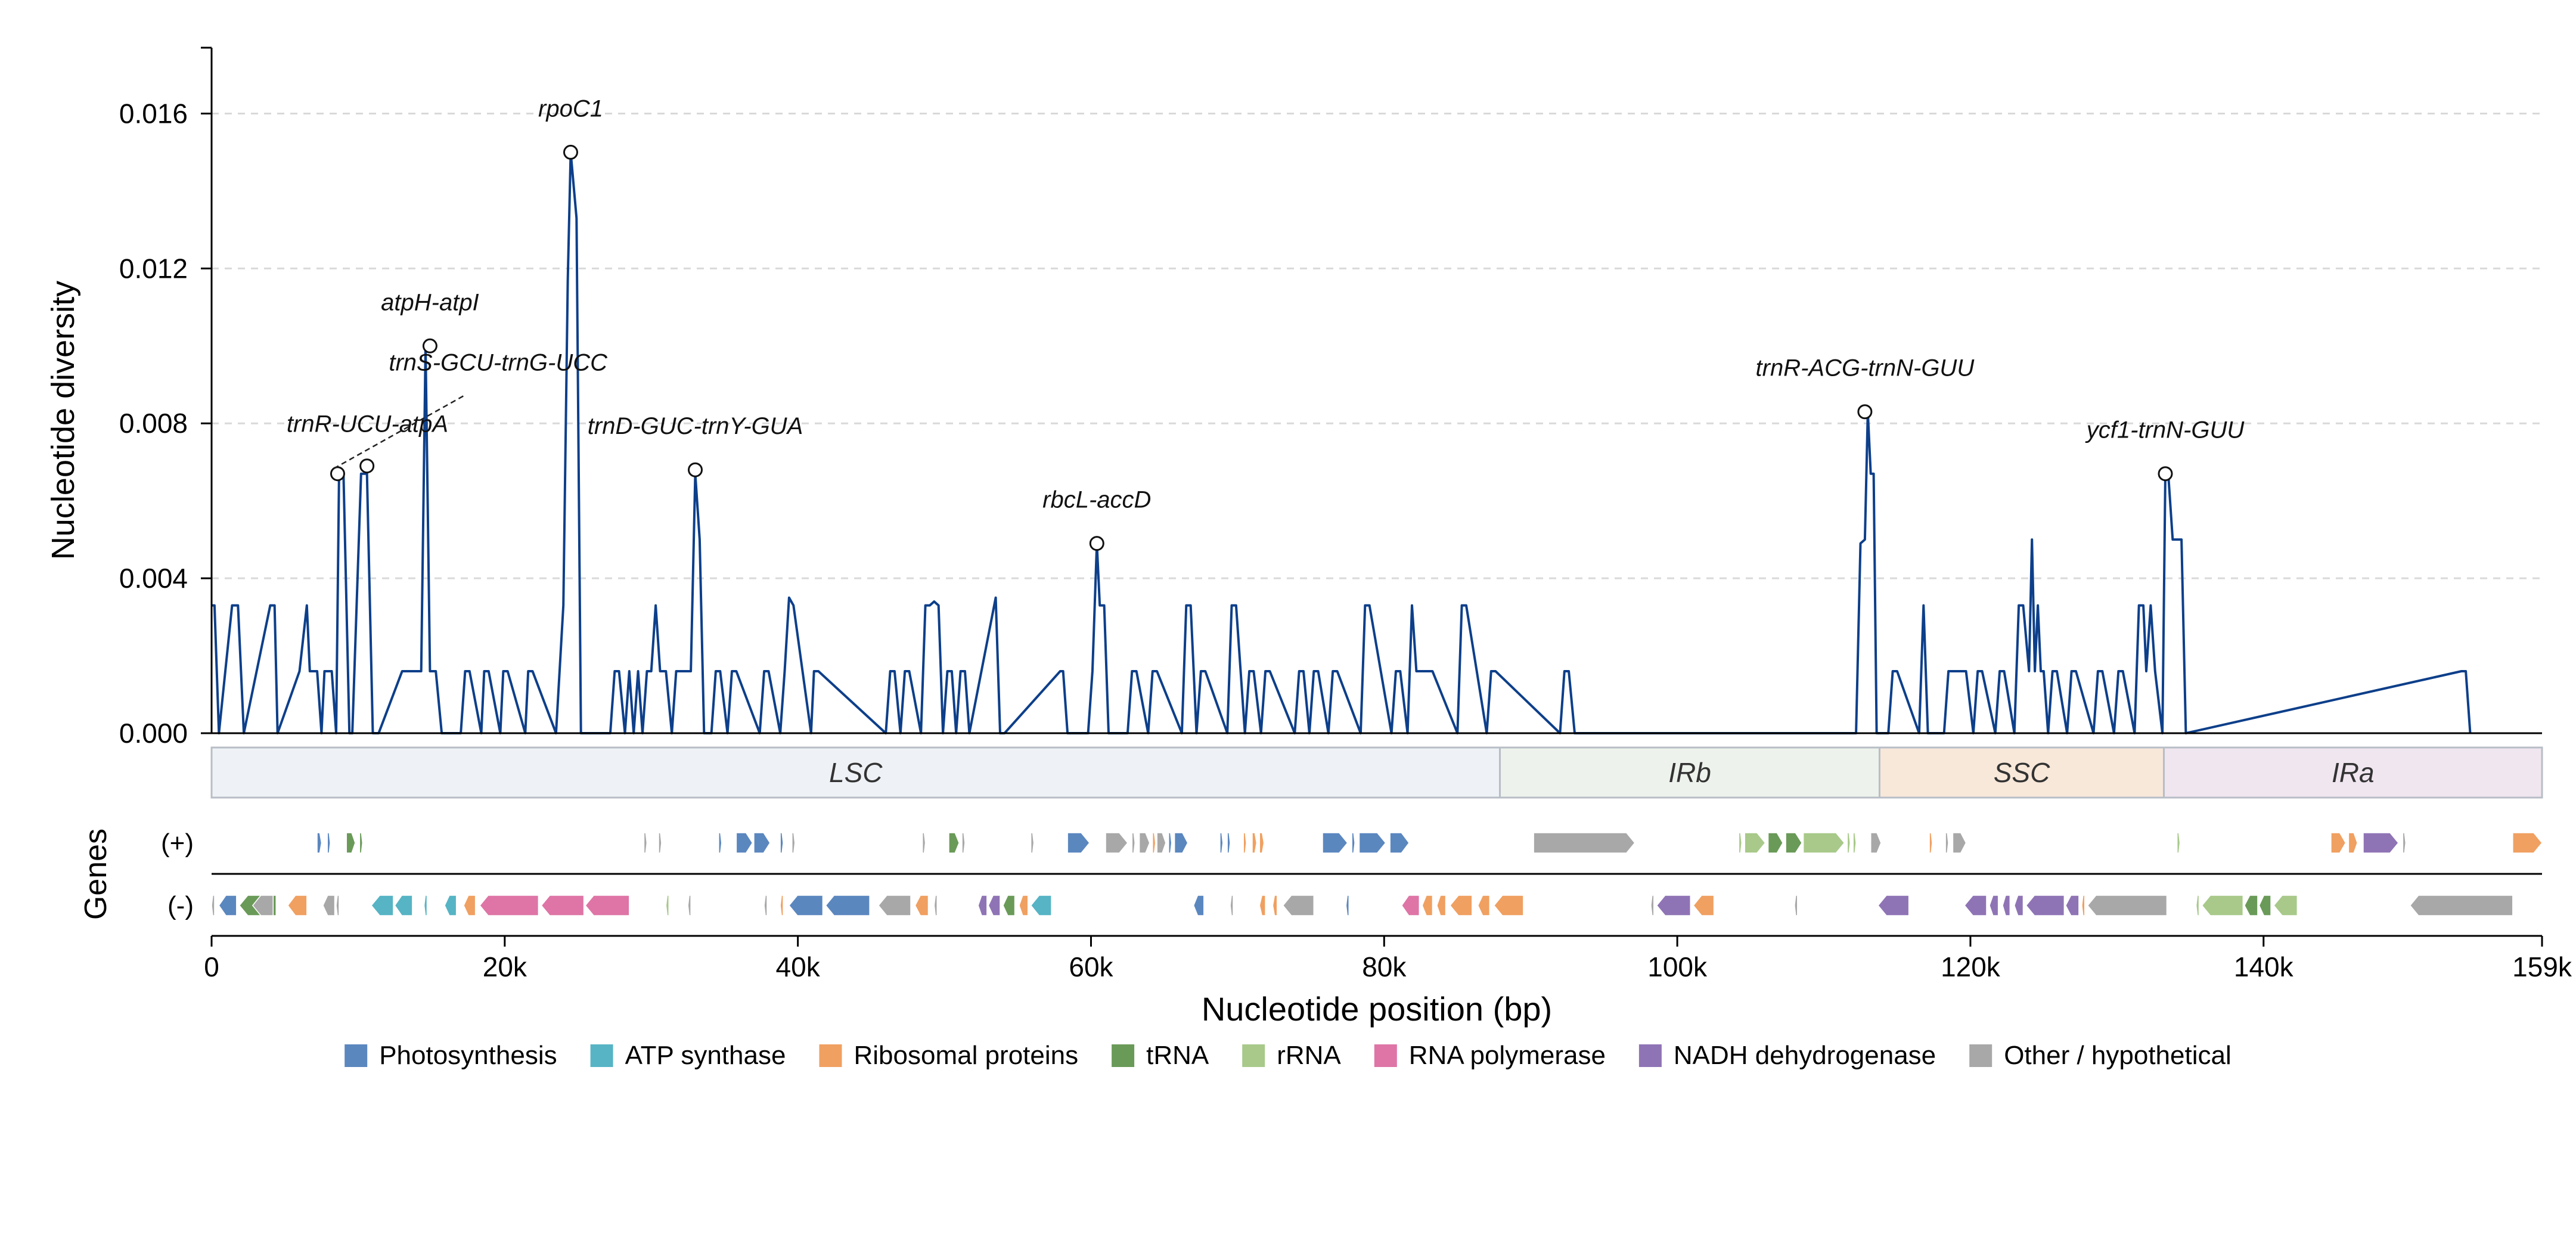 This screenshot has width=2576, height=1253. What do you see at coordinates (368, 424) in the screenshot?
I see `peak-label: trnR-UCU-atpA` at bounding box center [368, 424].